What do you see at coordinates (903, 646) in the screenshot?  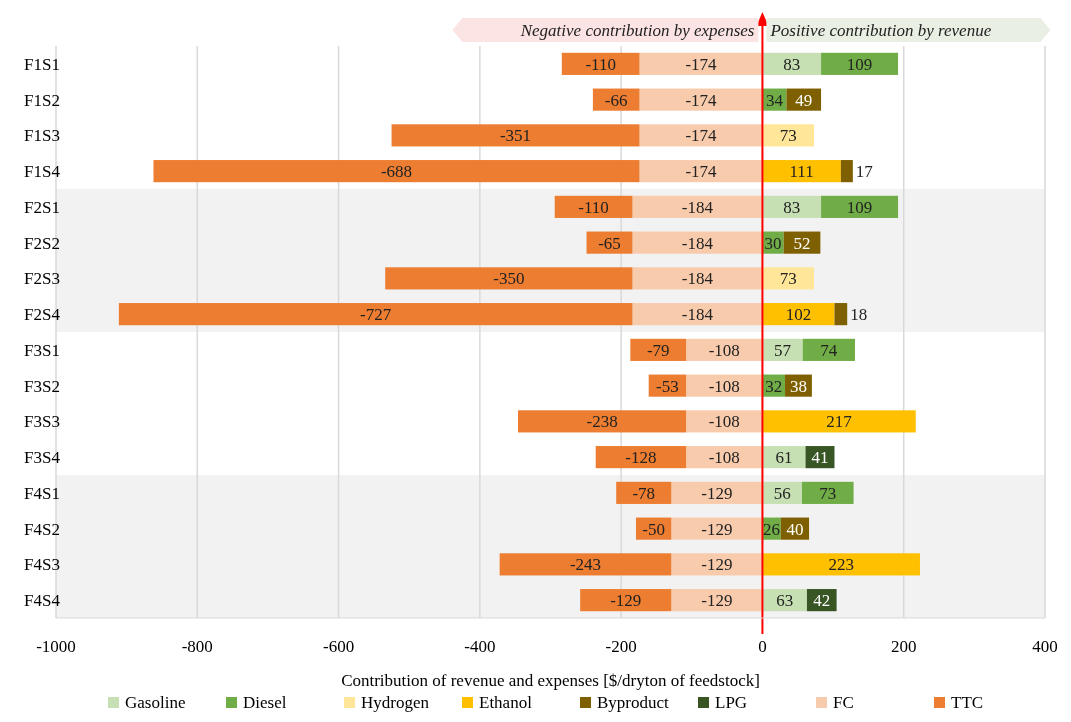 I see `x-tick-label: 200` at bounding box center [903, 646].